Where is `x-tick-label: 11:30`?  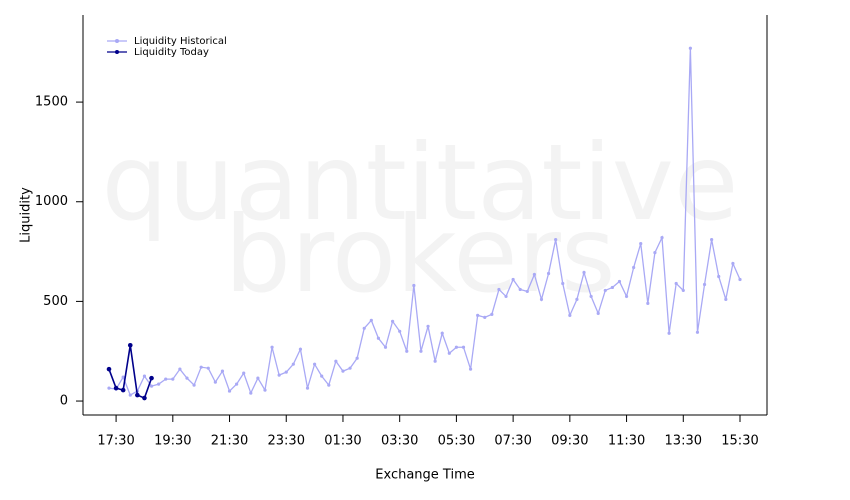 x-tick-label: 11:30 is located at coordinates (626, 441).